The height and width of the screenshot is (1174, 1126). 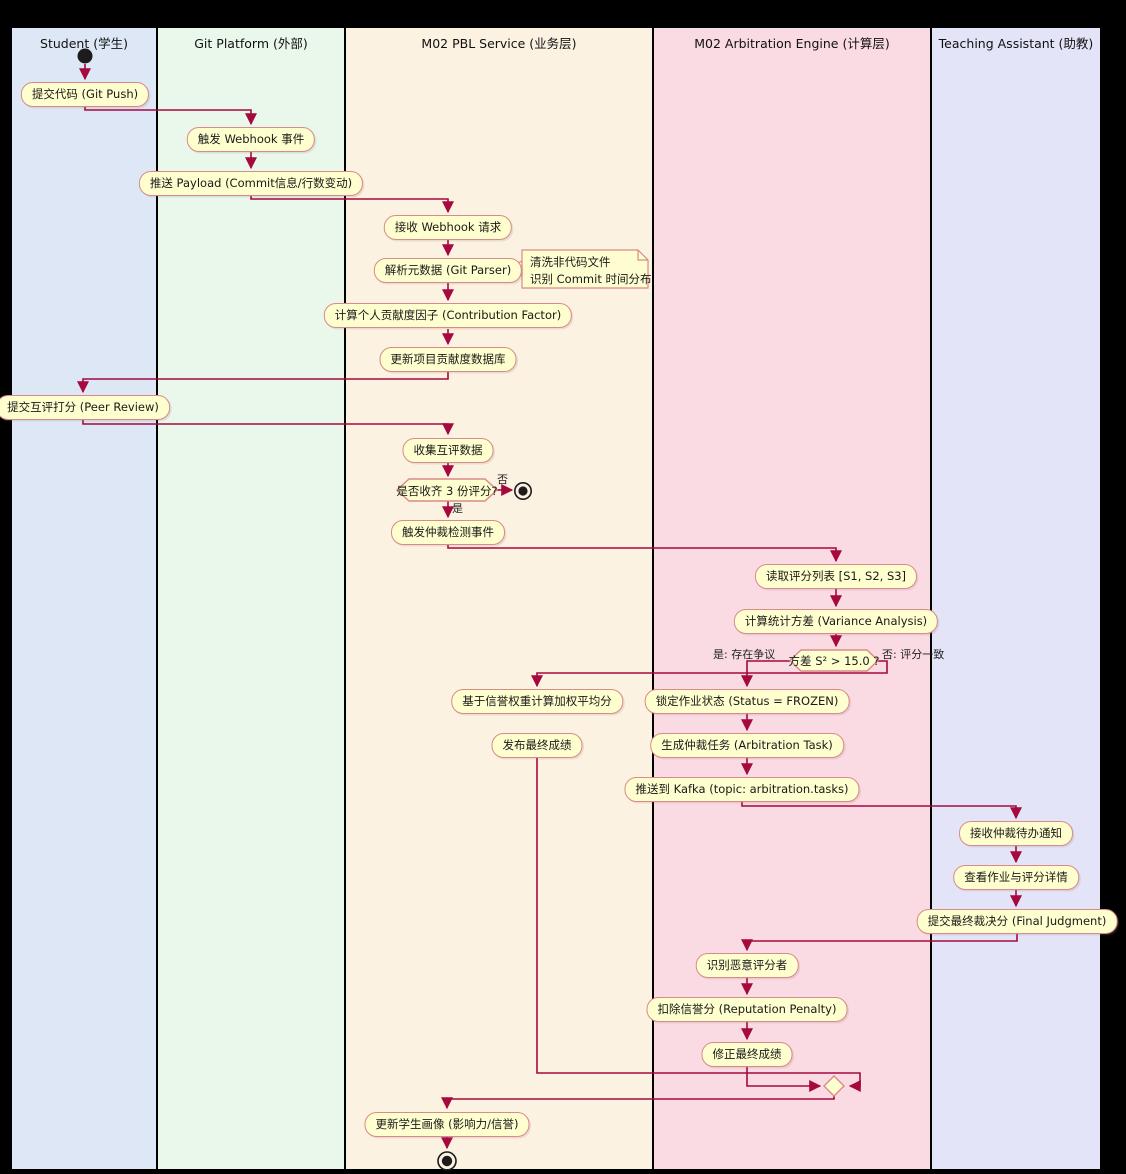 I want to click on activity-submit-code: 提交代码 (Git Push), so click(x=85, y=94).